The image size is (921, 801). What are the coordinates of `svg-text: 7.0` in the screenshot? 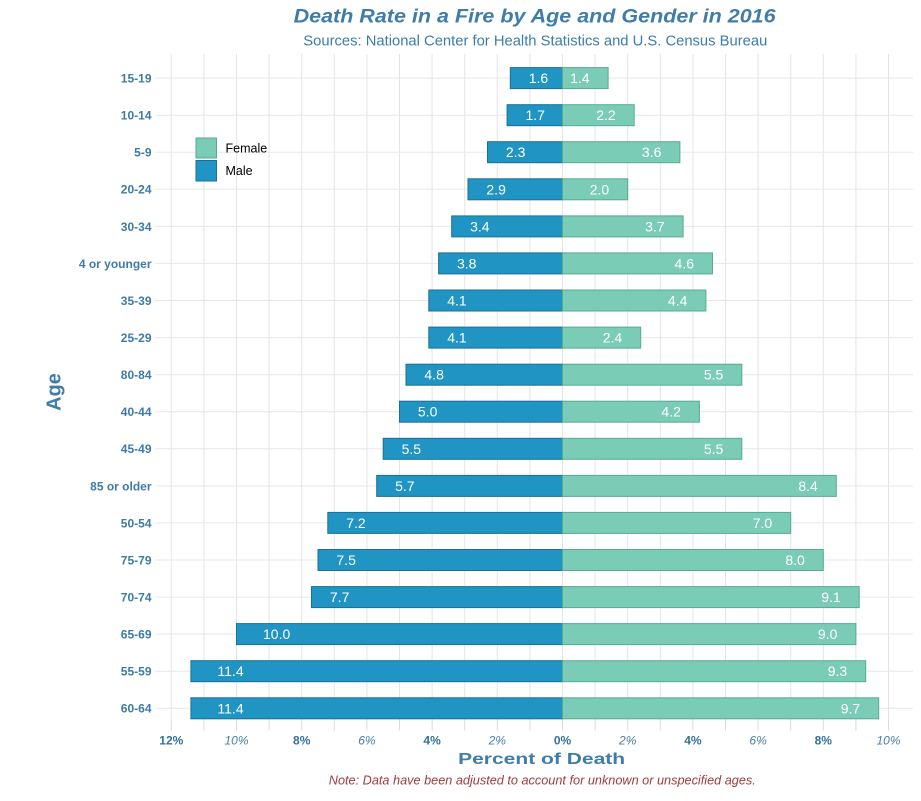 It's located at (763, 523).